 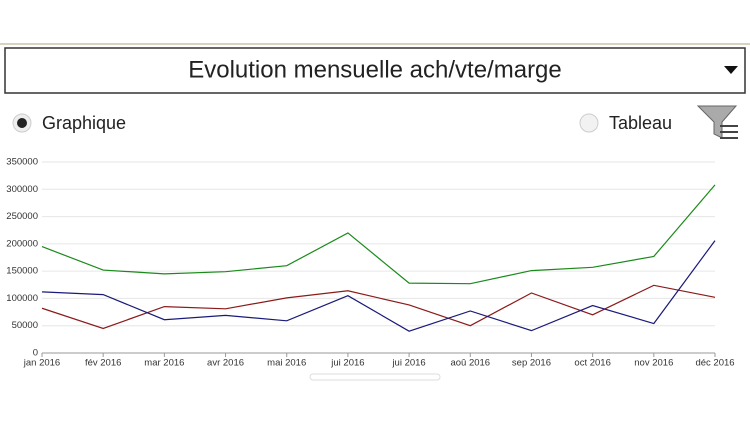 What do you see at coordinates (41, 363) in the screenshot?
I see `x-tick-label: jan 2016` at bounding box center [41, 363].